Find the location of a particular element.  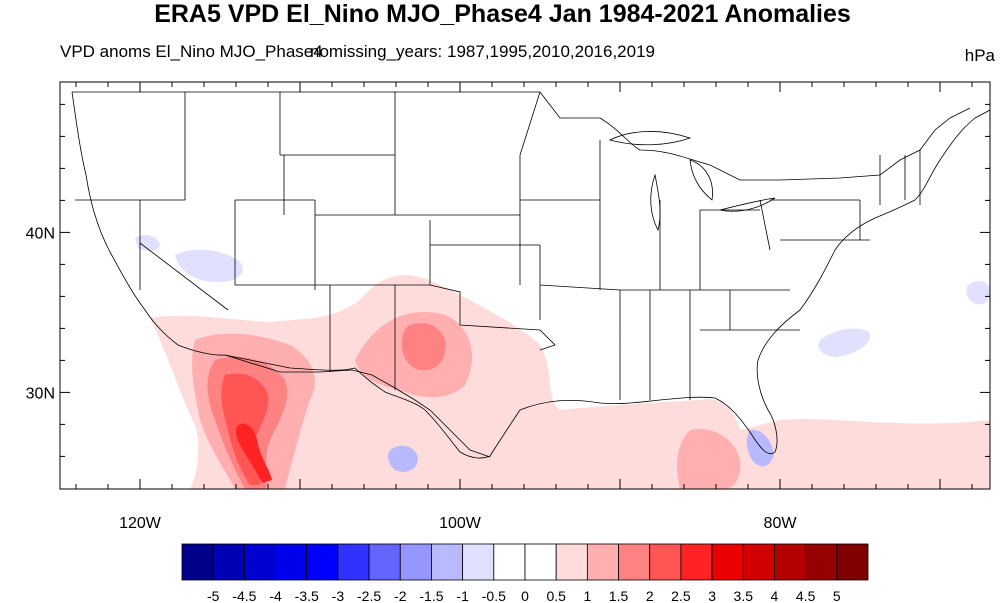

units-label: hPa is located at coordinates (979, 55).